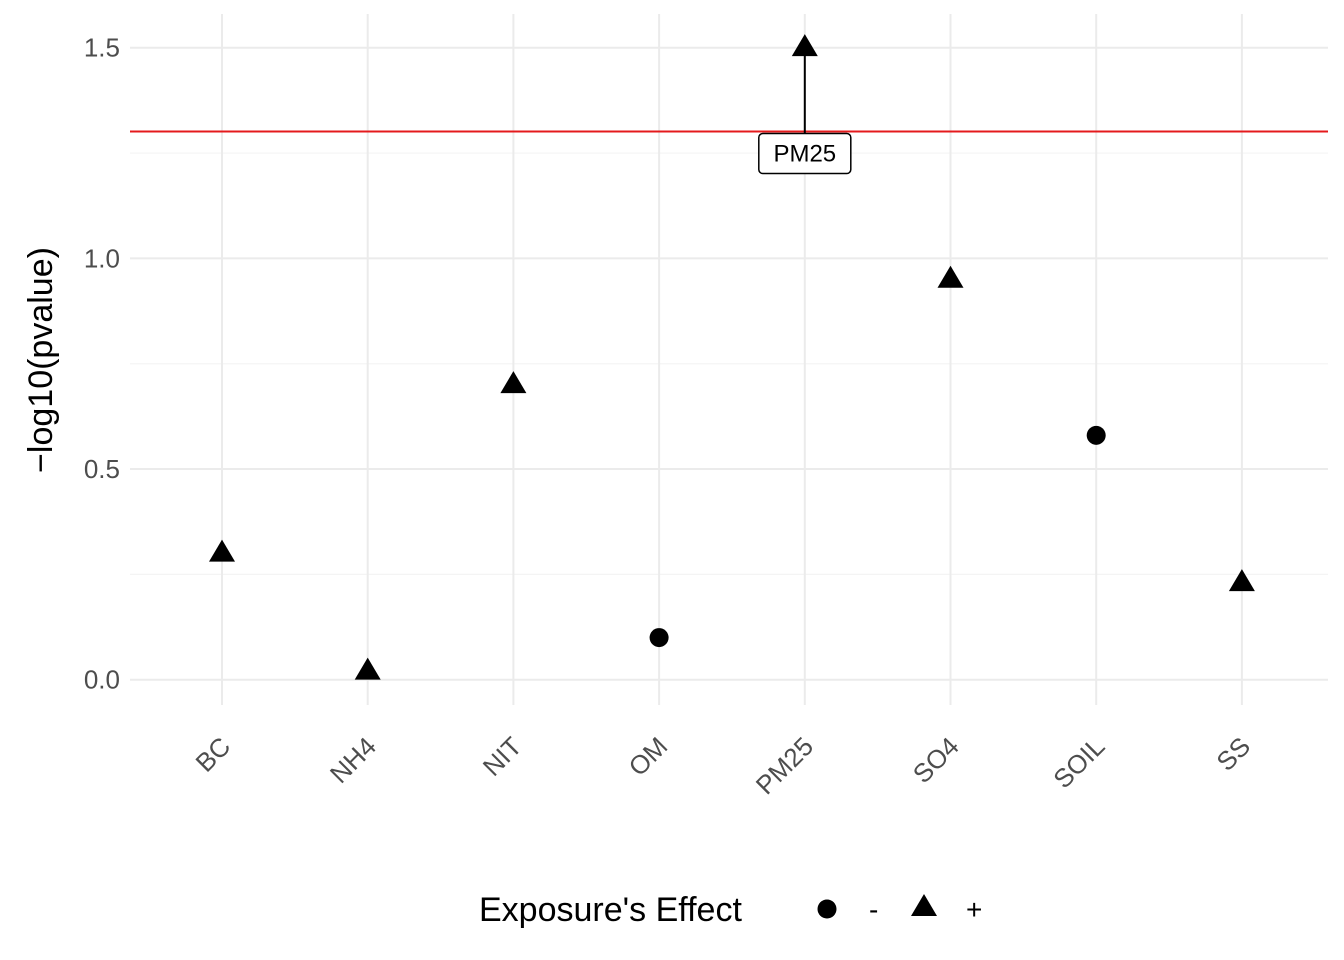 This screenshot has width=1344, height=960. What do you see at coordinates (804, 45) in the screenshot?
I see `data-point-pm25` at bounding box center [804, 45].